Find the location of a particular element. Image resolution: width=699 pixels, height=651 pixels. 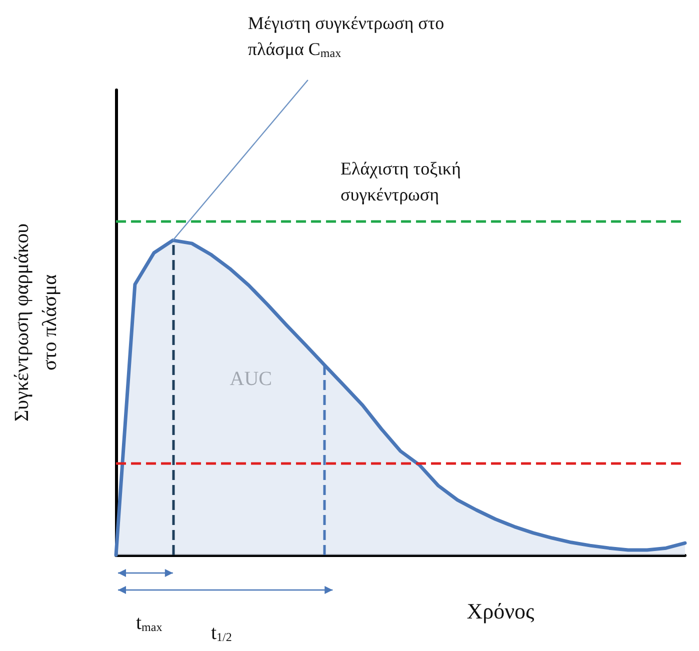

text: t1/2 is located at coordinates (221, 633).